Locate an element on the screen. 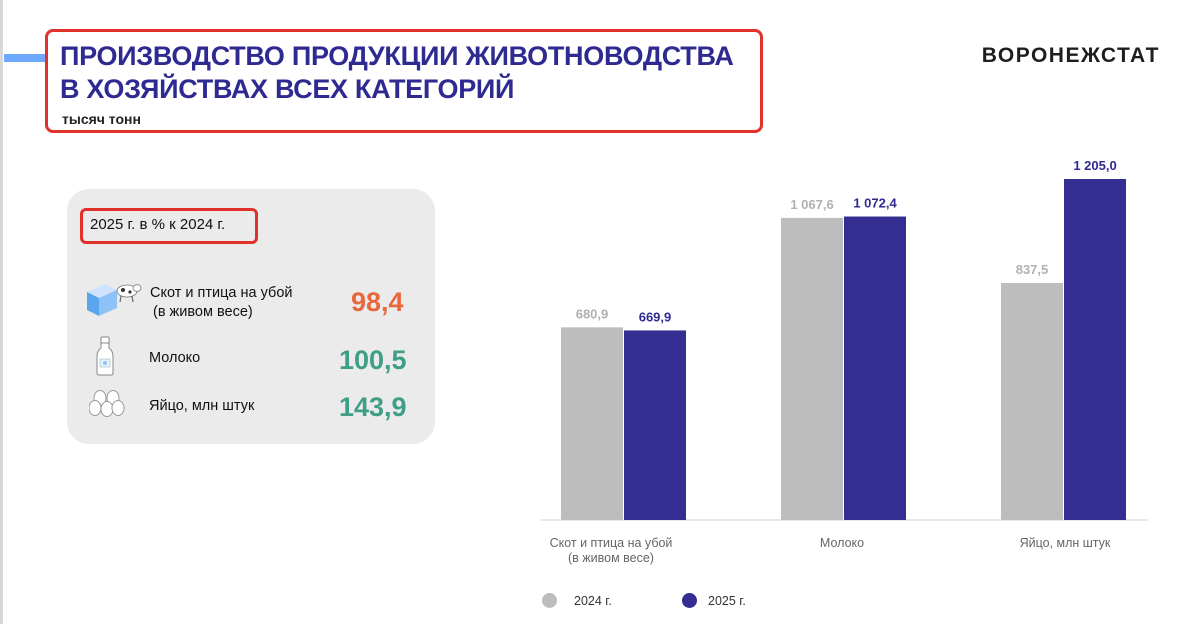 Image resolution: width=1200 pixels, height=624 pixels. bar-2025-livestock is located at coordinates (655, 425).